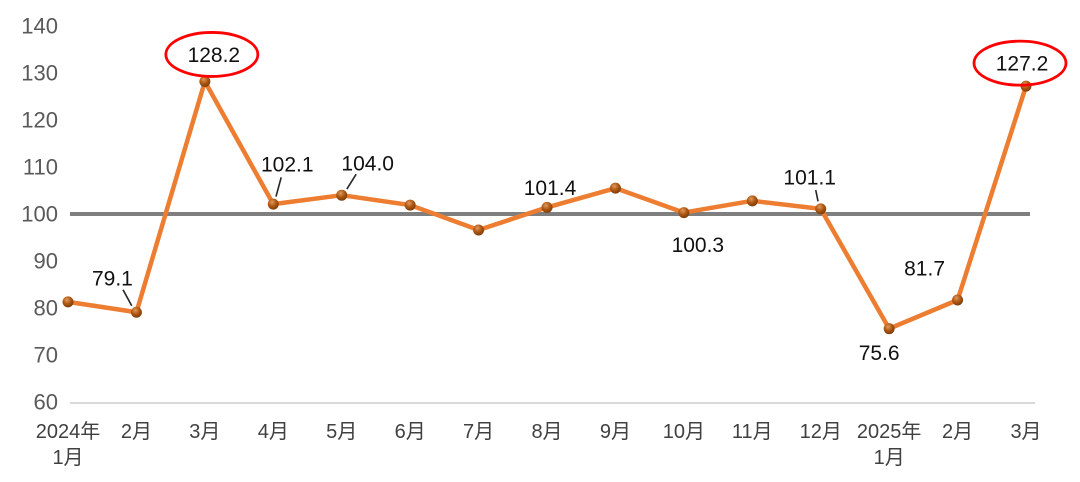 This screenshot has width=1080, height=482. Describe the element at coordinates (410, 432) in the screenshot. I see `x-axis-tick-label: 6月` at that location.